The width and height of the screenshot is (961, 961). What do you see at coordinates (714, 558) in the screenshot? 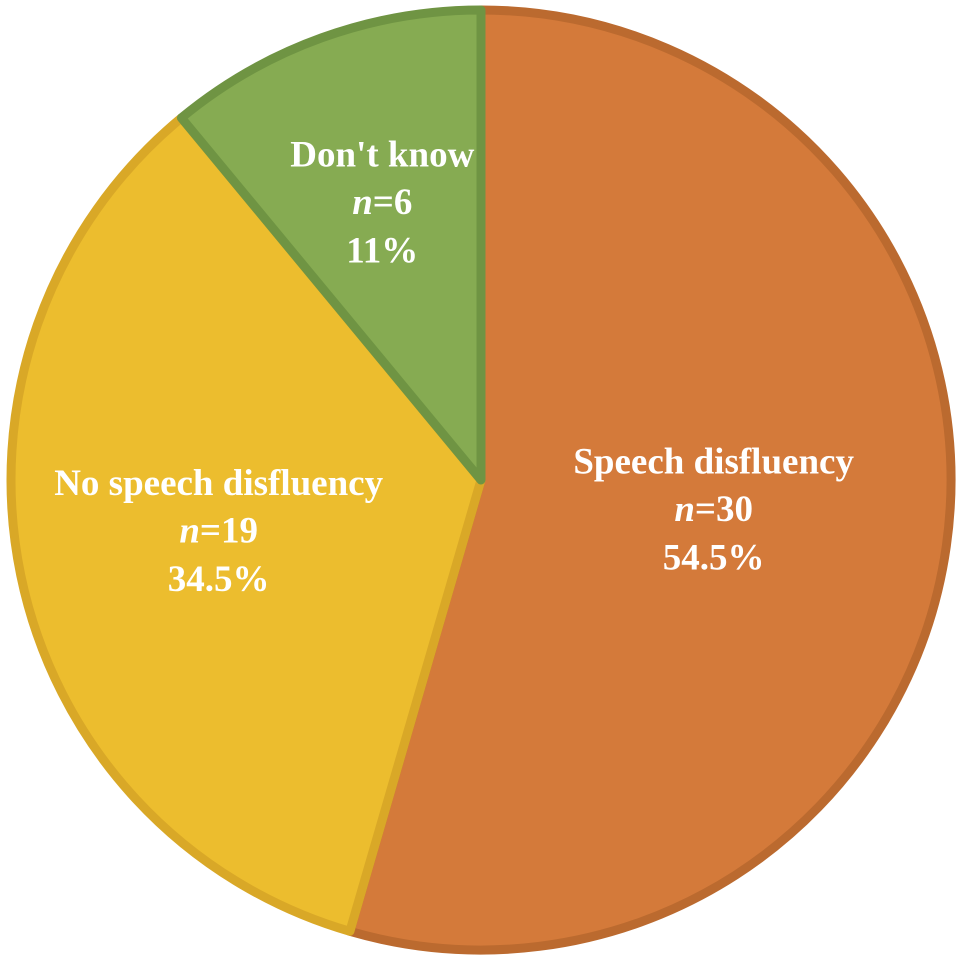
I see `slice-value-label: 54.5%` at bounding box center [714, 558].